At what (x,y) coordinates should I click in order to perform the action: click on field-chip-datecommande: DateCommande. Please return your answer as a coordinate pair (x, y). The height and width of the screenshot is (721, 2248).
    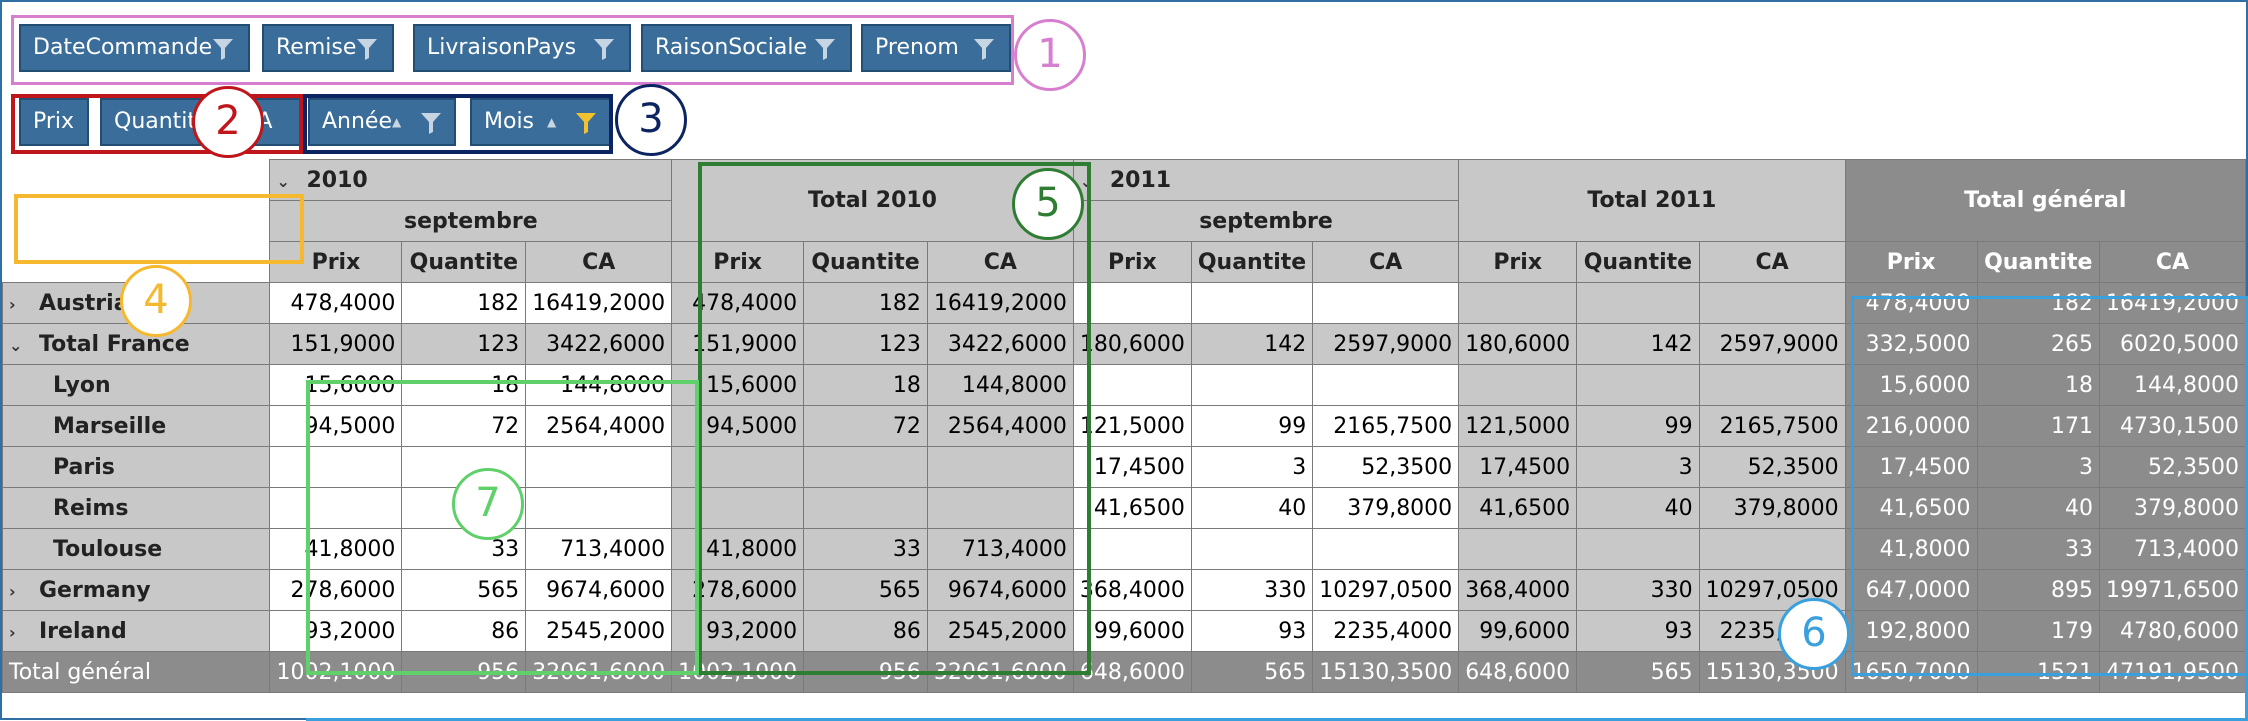
    Looking at the image, I should click on (134, 48).